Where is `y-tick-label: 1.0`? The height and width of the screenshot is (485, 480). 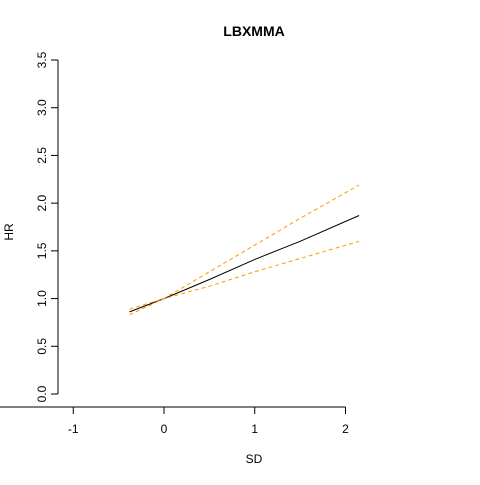 y-tick-label: 1.0 is located at coordinates (42, 298).